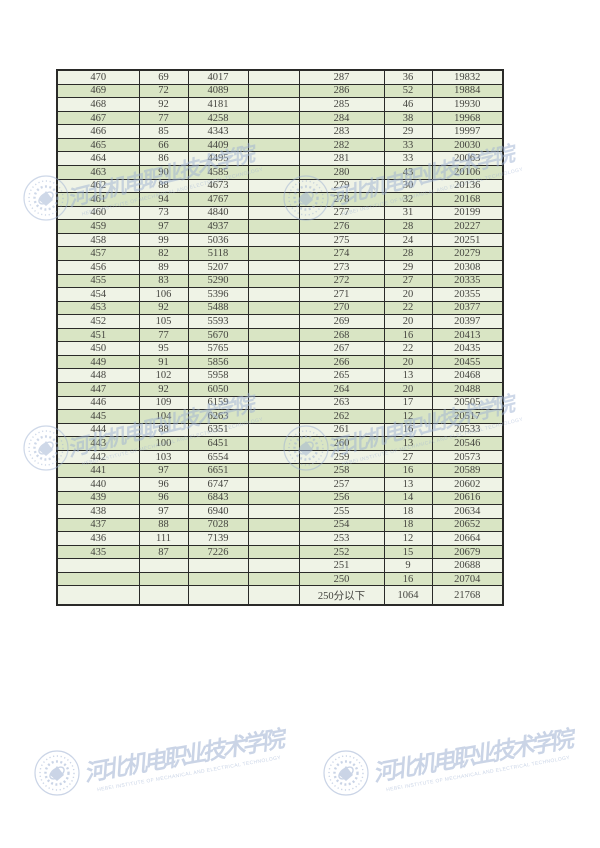 Image resolution: width=600 pixels, height=848 pixels. What do you see at coordinates (218, 172) in the screenshot?
I see `cell-cumulative-left: 4585` at bounding box center [218, 172].